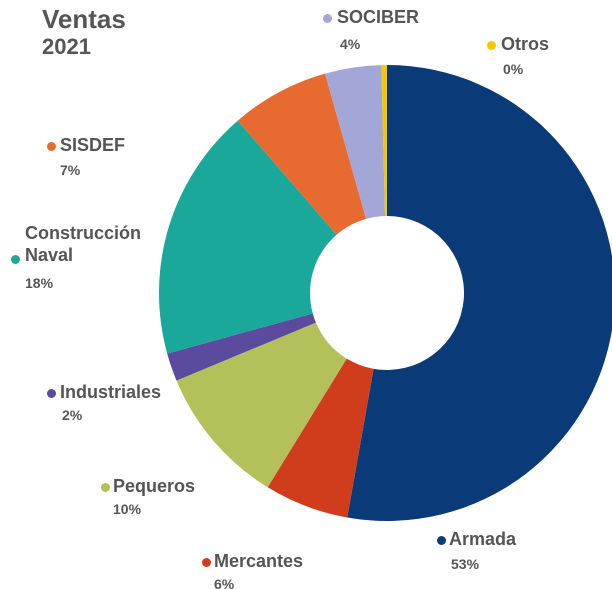  I want to click on slice-label: Armada, so click(483, 539).